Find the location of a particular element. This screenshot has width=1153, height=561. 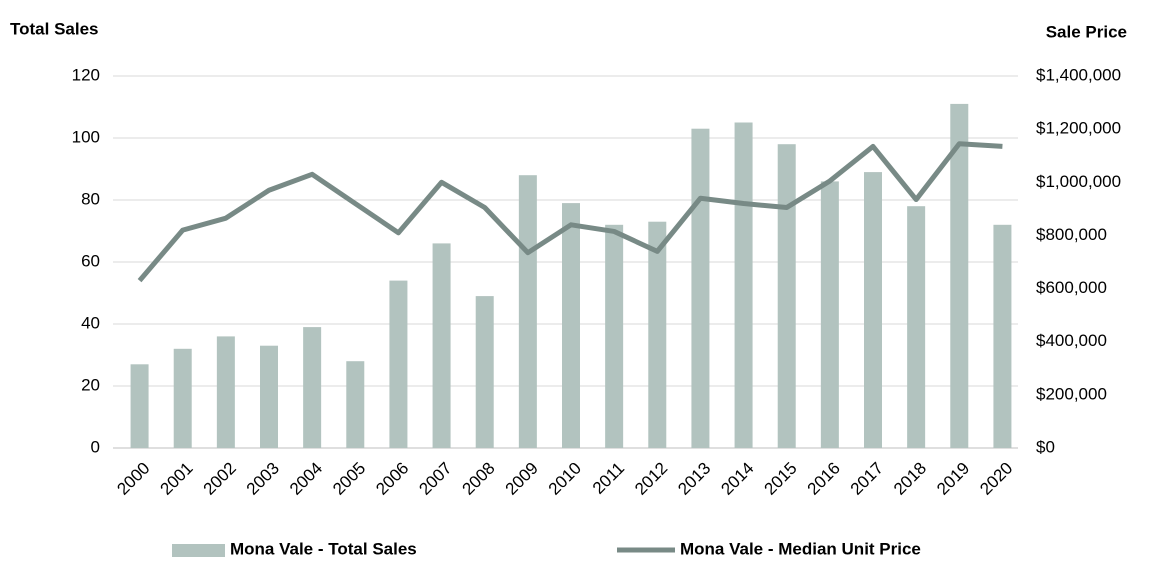

x-tick-label: 2012 is located at coordinates (651, 479).